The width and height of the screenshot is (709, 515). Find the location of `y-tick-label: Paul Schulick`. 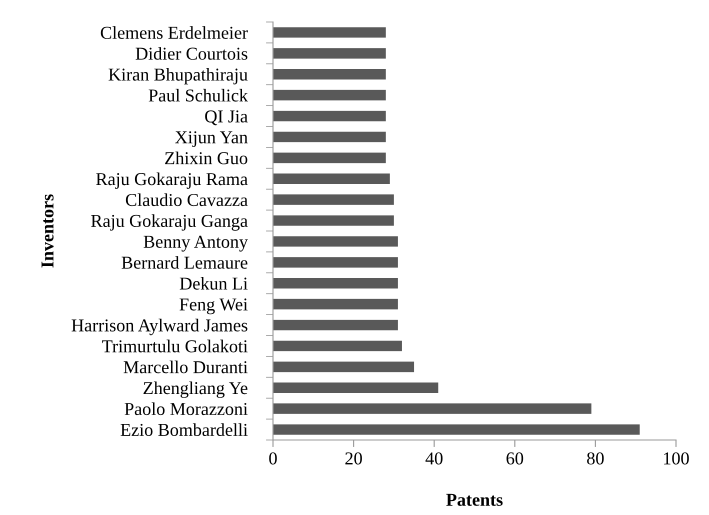

y-tick-label: Paul Schulick is located at coordinates (198, 95).